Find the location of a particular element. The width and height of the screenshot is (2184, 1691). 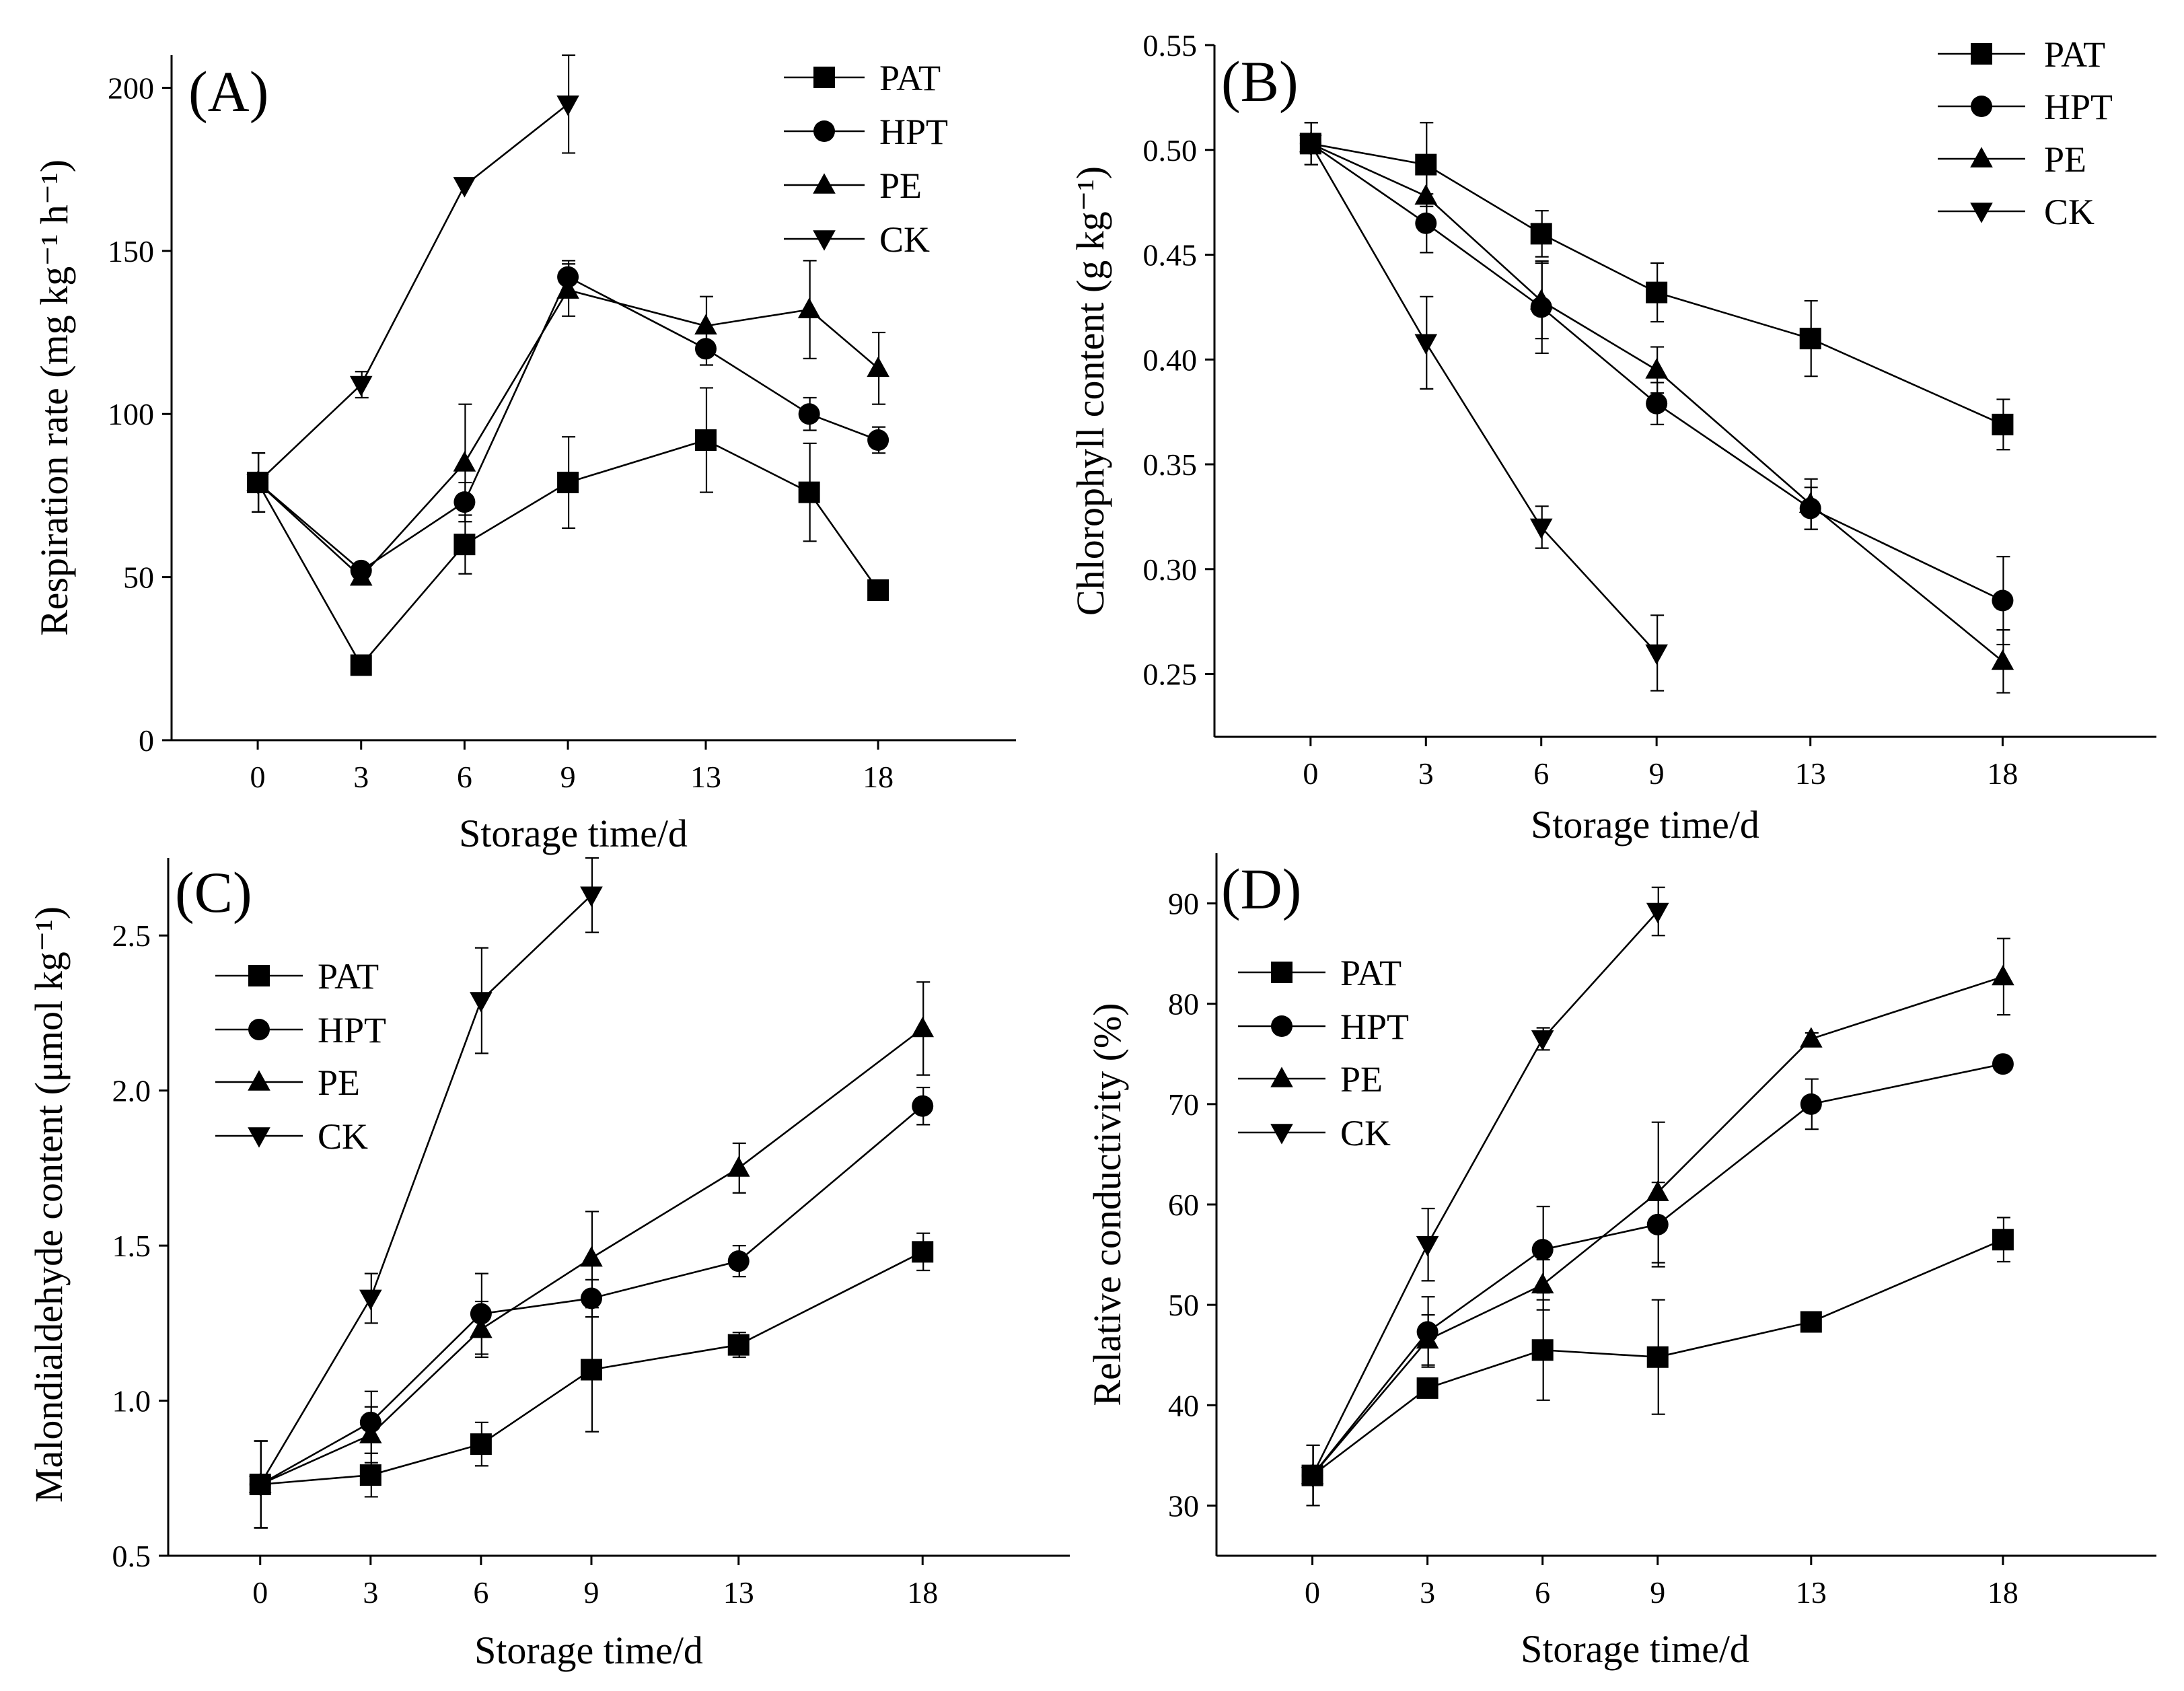

panel-c-legend-hpt: HPT is located at coordinates (300, 1030).